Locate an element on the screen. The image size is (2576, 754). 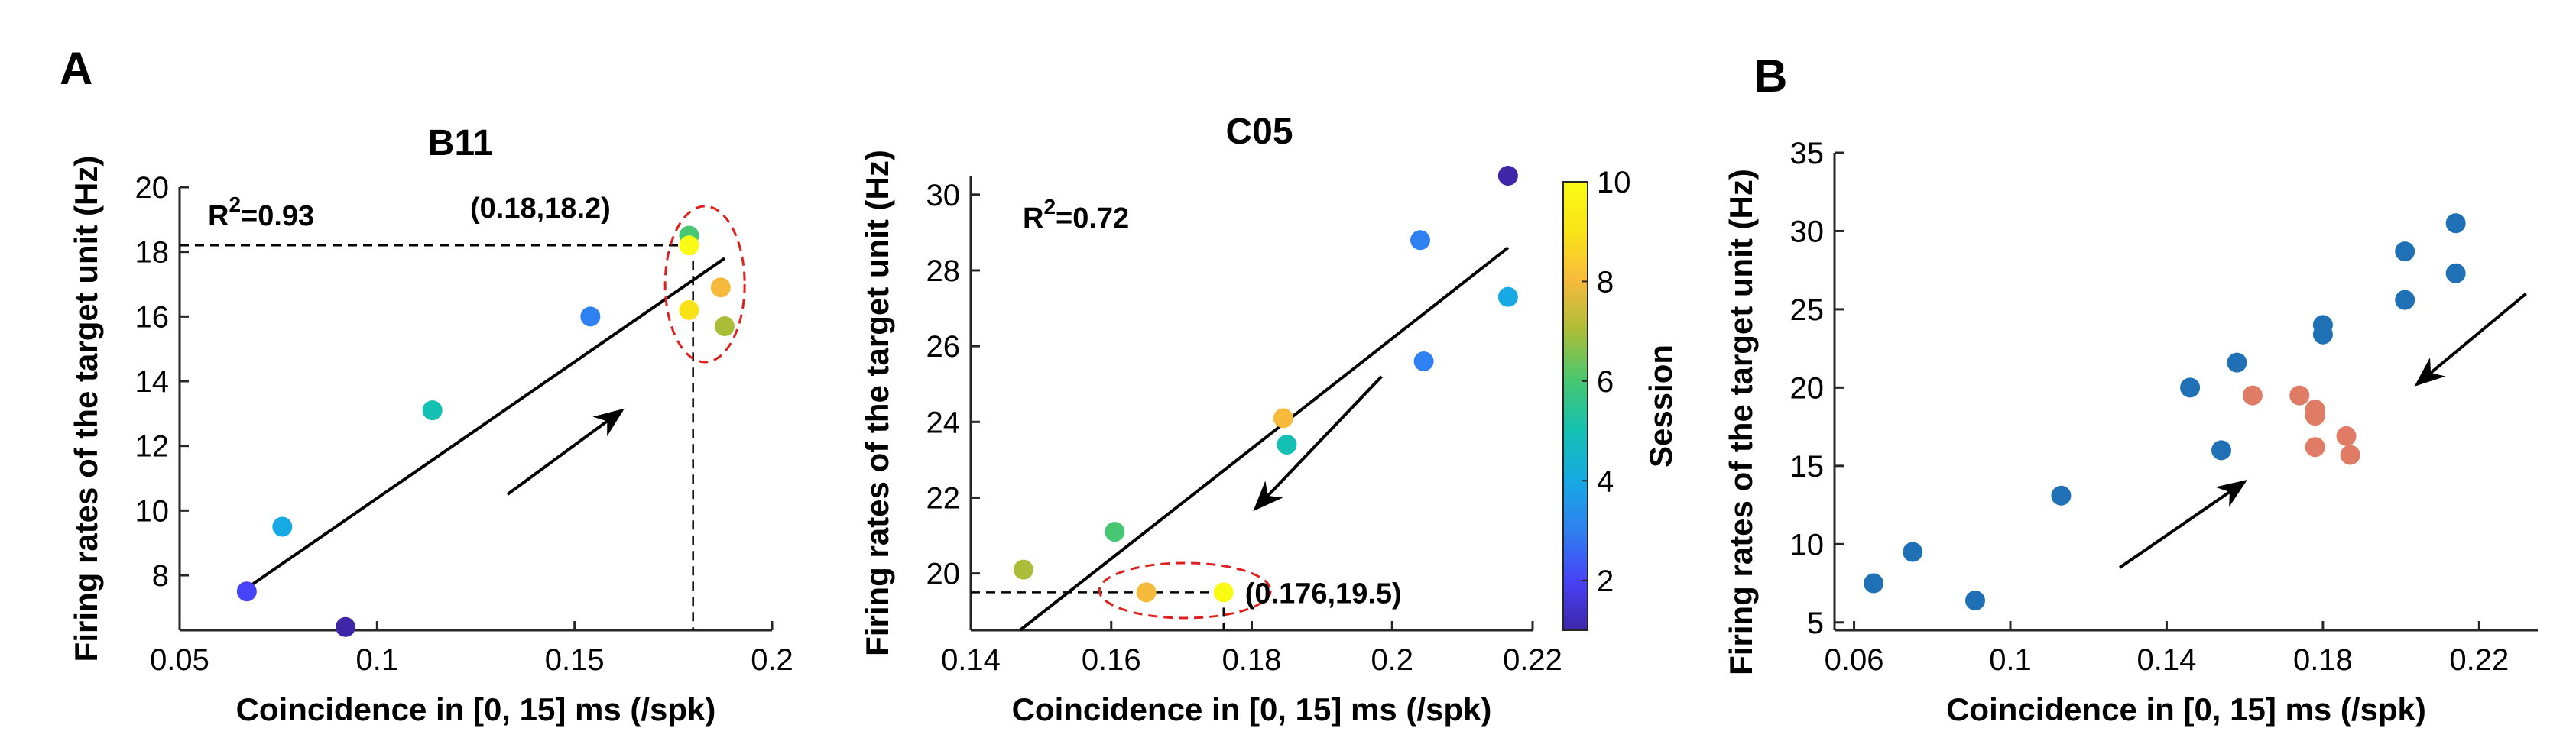
colorbar is located at coordinates (1575, 406).